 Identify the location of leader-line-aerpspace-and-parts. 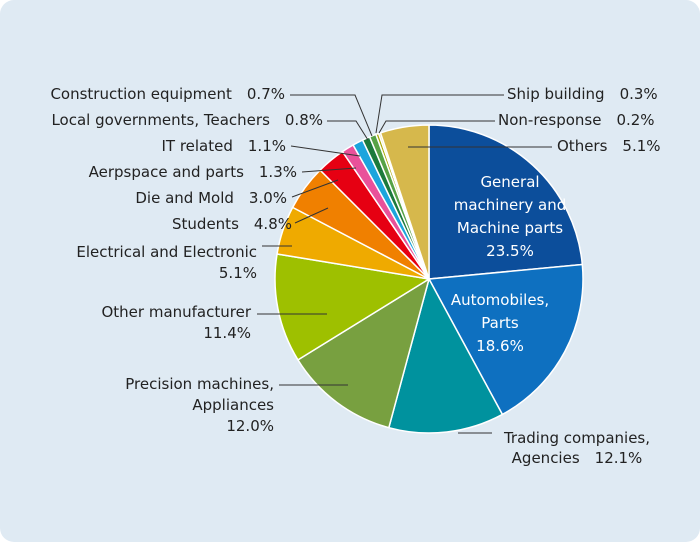
(329, 170).